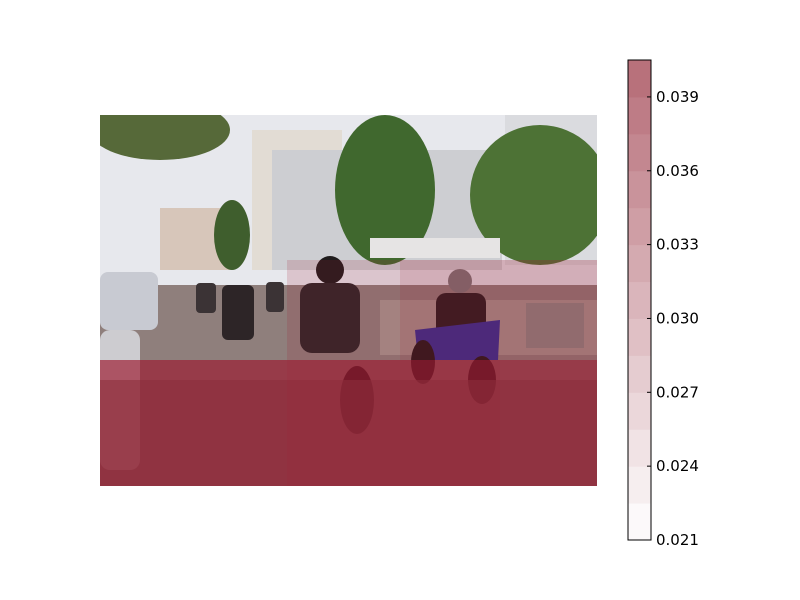  I want to click on colorbar-tick-label: 0.027, so click(677, 392).